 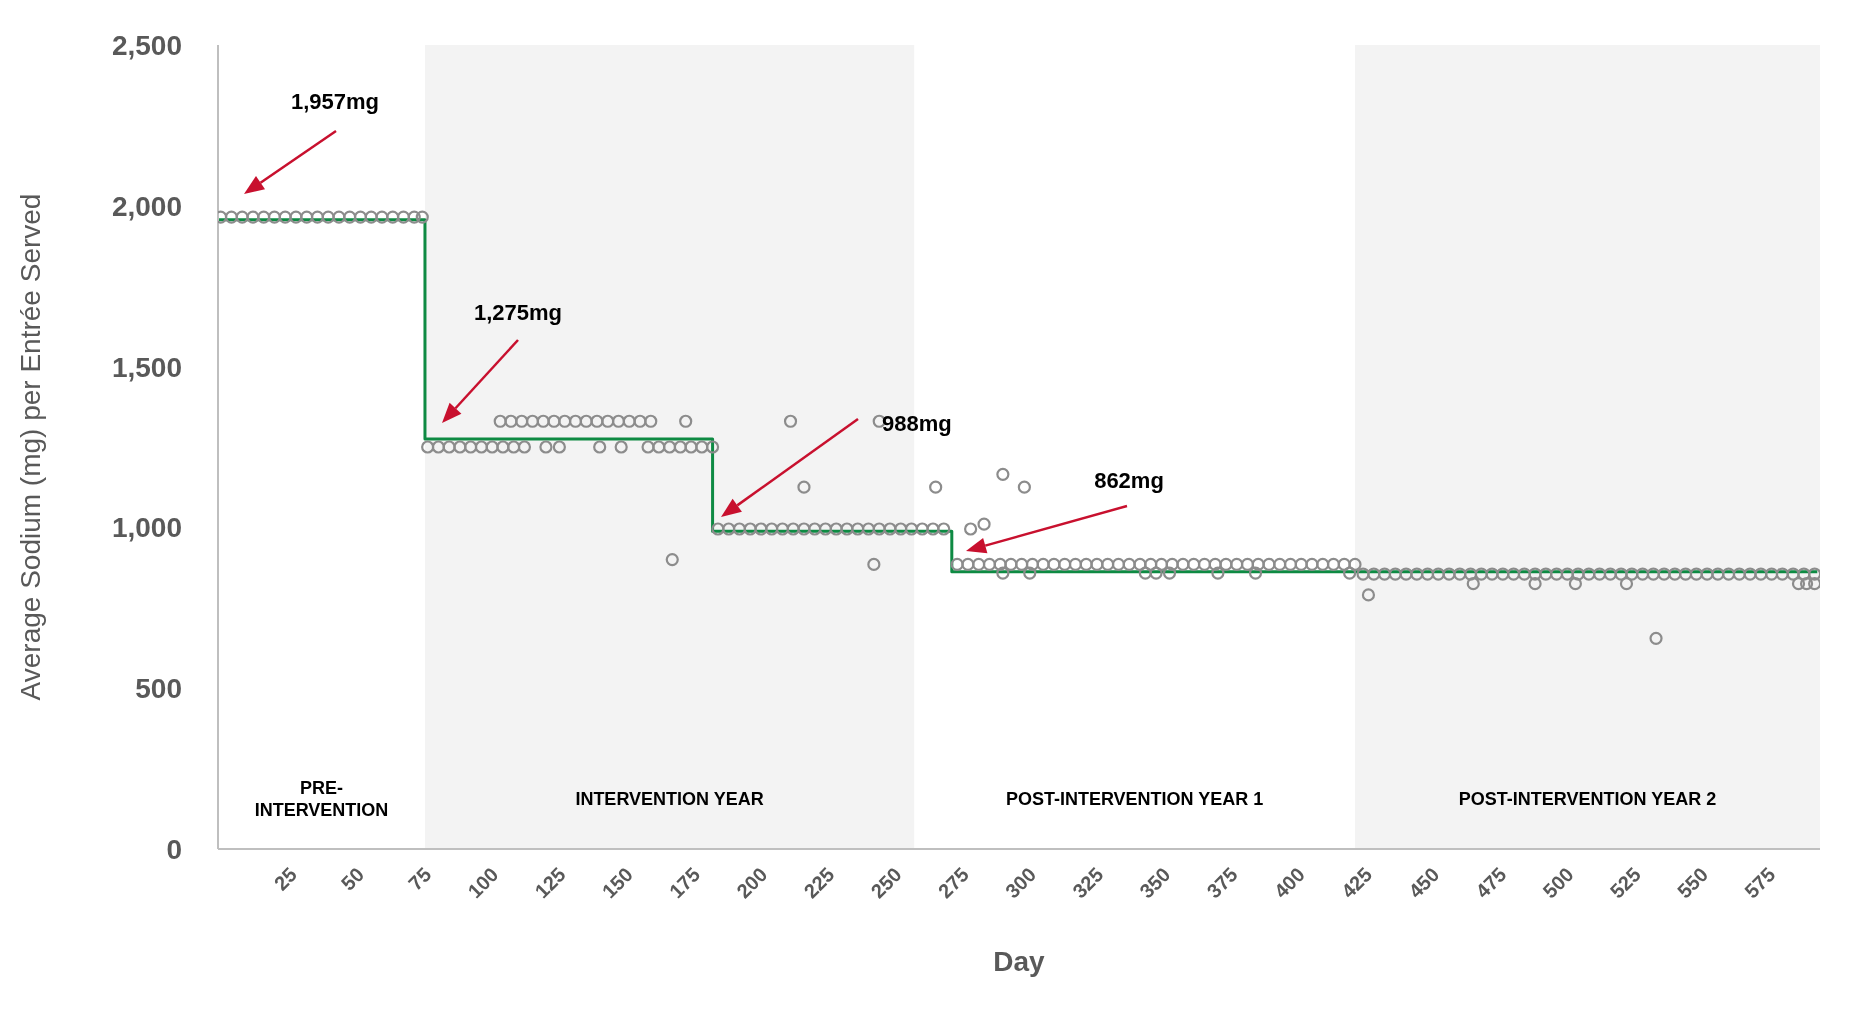 What do you see at coordinates (352, 879) in the screenshot?
I see `x-tick-label: 50` at bounding box center [352, 879].